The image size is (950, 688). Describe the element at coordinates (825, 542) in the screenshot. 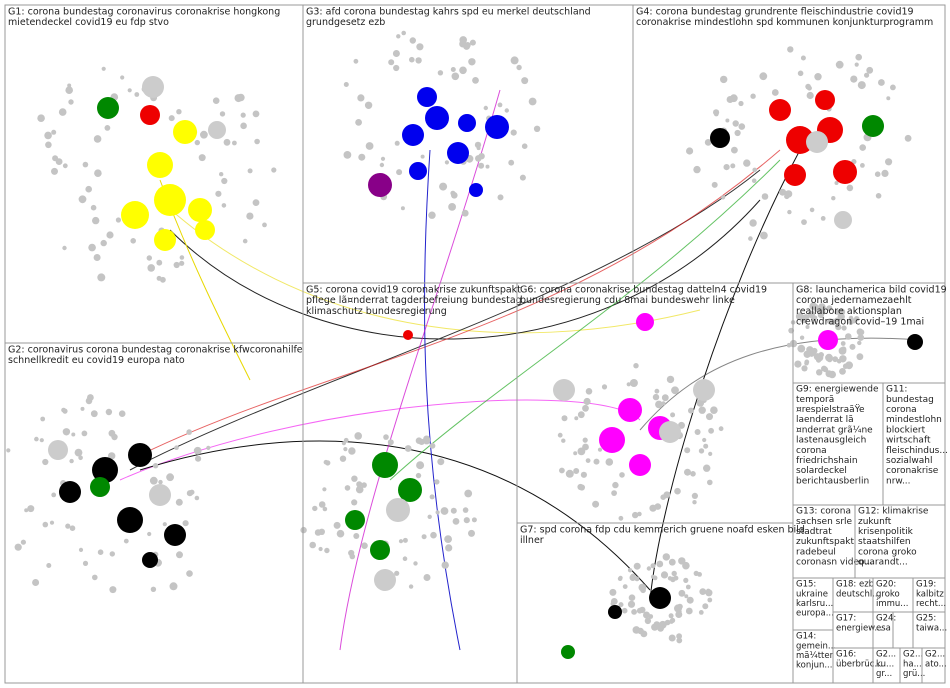

I see `group-label: zukunftspakt` at that location.